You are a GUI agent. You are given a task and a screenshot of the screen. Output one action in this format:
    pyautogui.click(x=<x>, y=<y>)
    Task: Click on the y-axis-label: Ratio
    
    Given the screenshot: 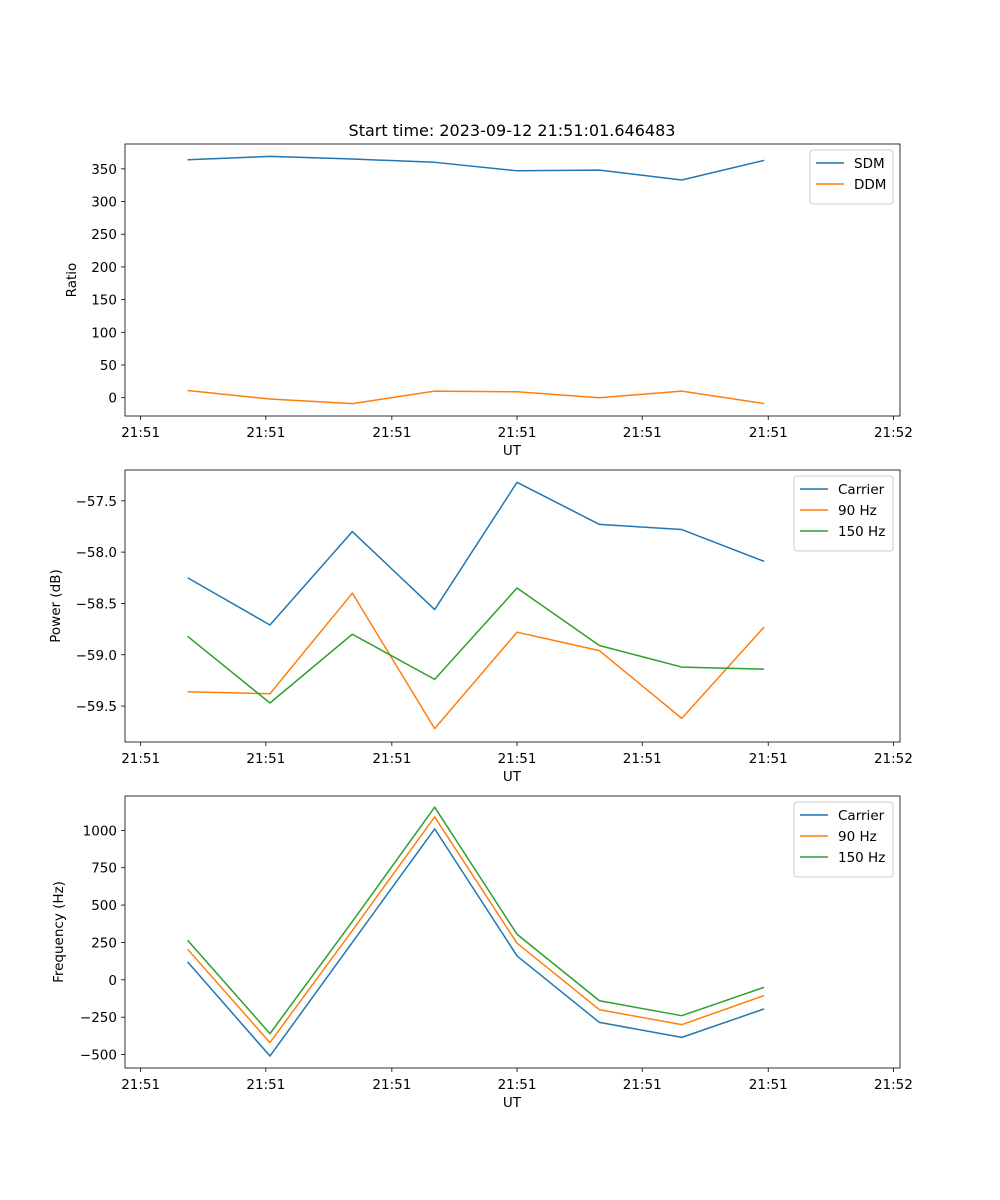 What is the action you would take?
    pyautogui.click(x=72, y=280)
    